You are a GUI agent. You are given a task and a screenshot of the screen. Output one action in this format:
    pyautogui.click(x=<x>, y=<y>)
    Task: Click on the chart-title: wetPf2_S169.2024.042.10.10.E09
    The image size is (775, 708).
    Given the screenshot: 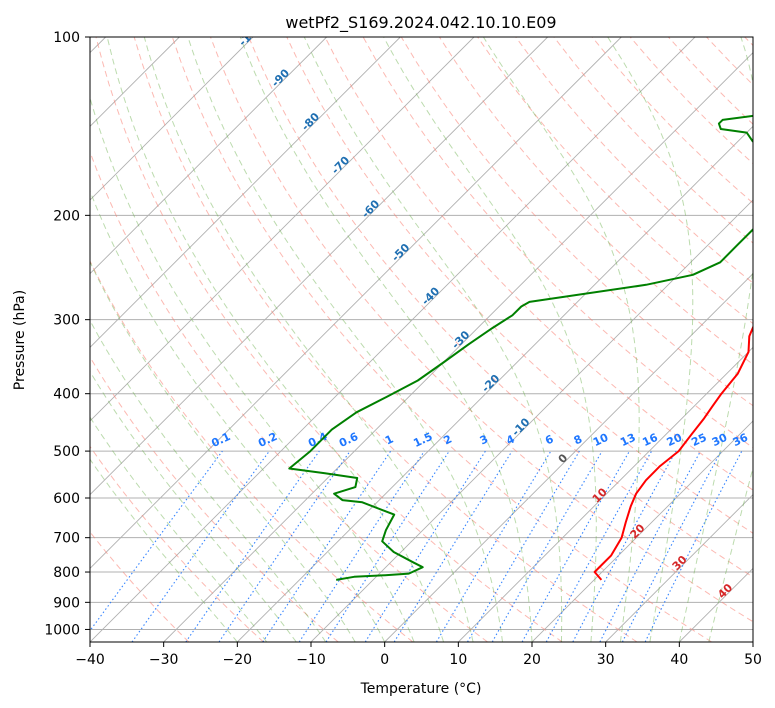 What is the action you would take?
    pyautogui.click(x=420, y=23)
    